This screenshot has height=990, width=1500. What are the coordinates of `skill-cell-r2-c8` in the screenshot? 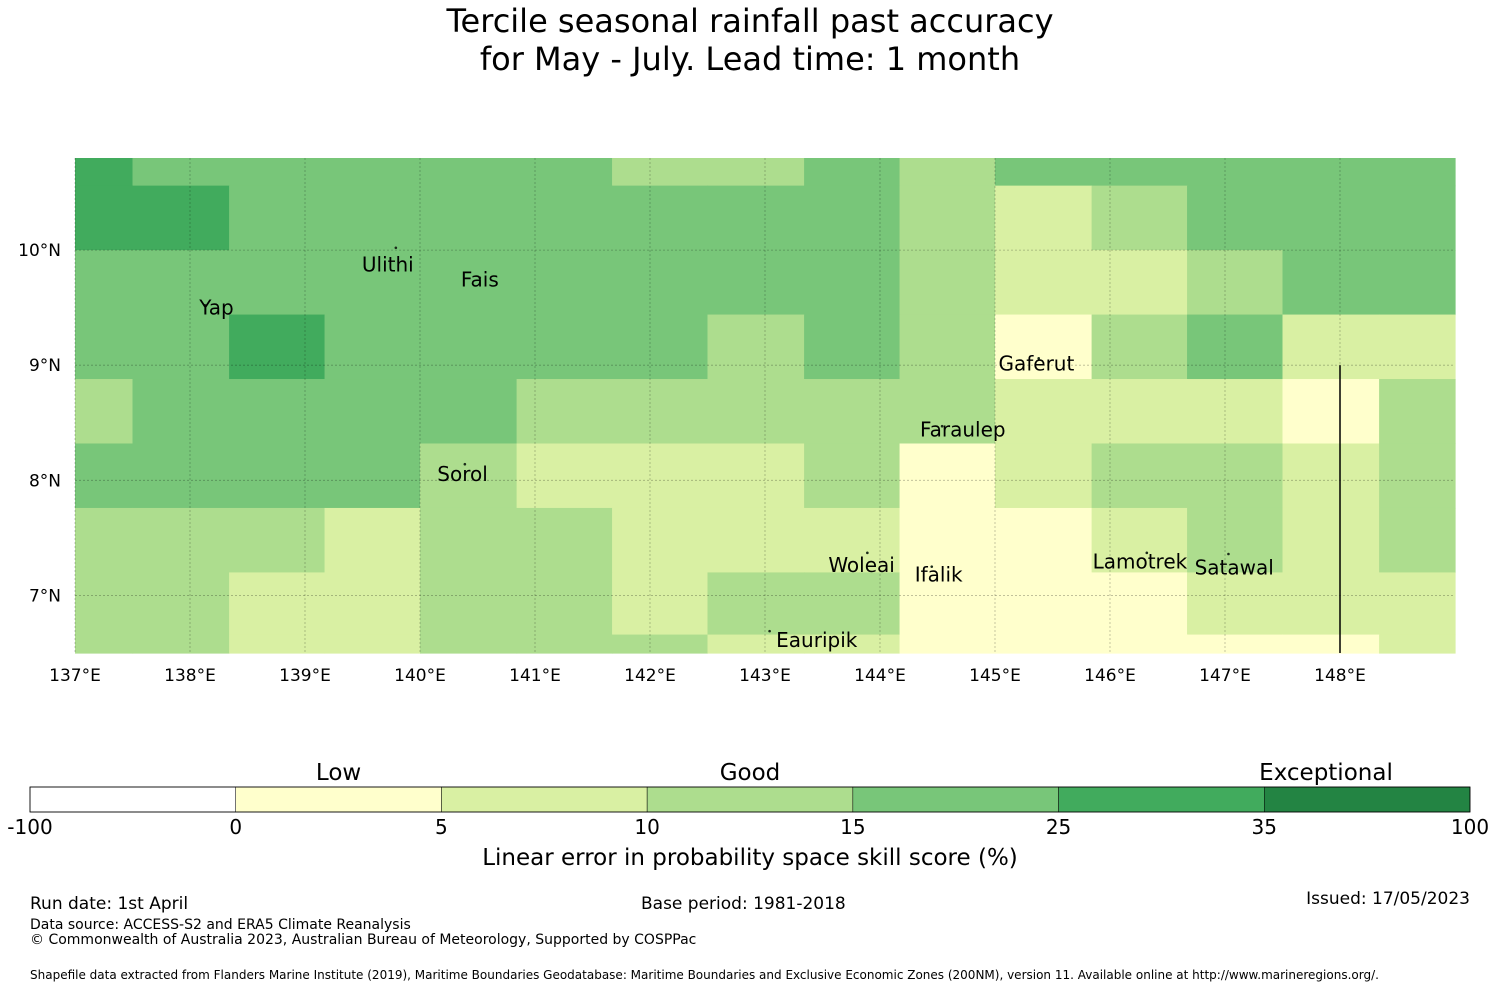 It's located at (852, 283).